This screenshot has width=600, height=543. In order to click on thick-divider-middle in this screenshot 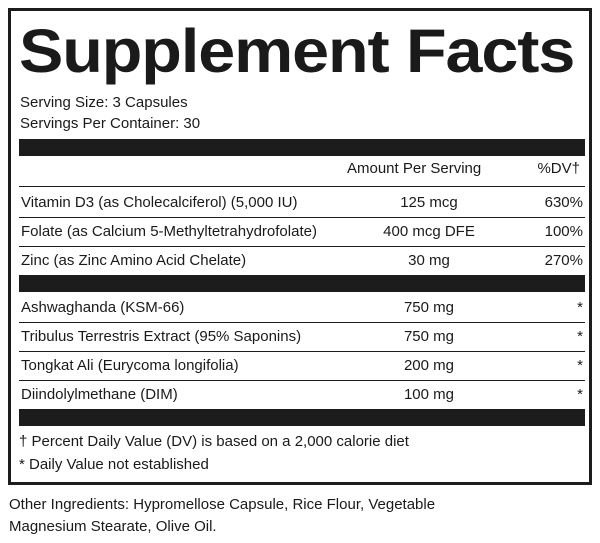, I will do `click(302, 283)`.